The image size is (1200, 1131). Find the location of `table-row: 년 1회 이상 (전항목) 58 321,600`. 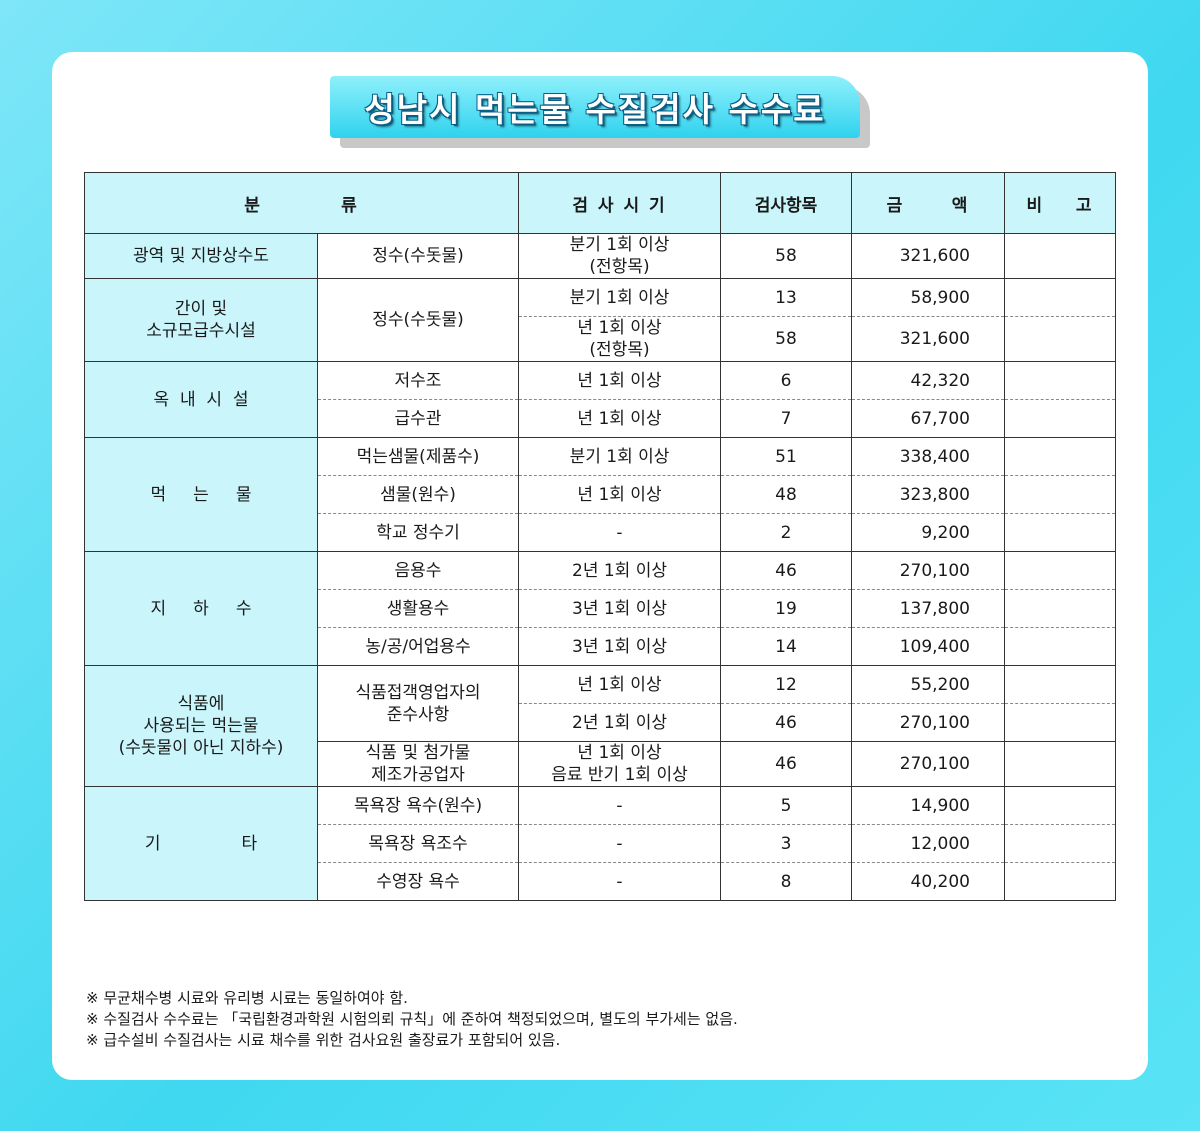

table-row: 년 1회 이상 (전항목) 58 321,600 is located at coordinates (600, 339).